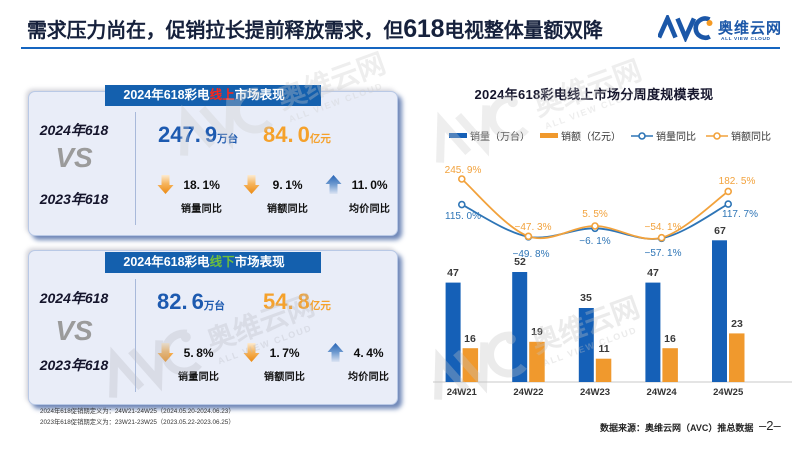 The image size is (800, 450). What do you see at coordinates (595, 392) in the screenshot?
I see `svg-text: 24W23` at bounding box center [595, 392].